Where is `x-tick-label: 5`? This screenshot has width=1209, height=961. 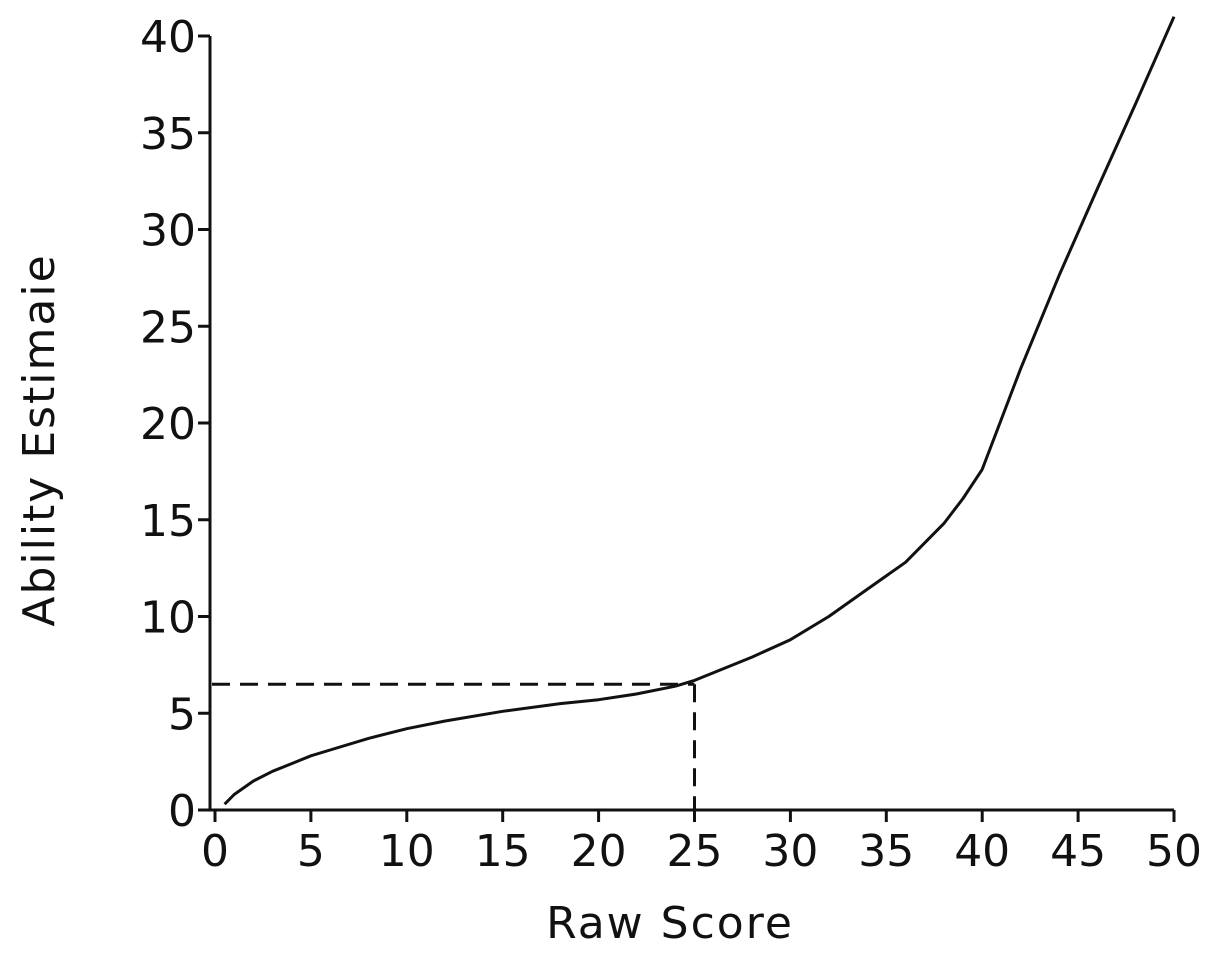 x-tick-label: 5 is located at coordinates (311, 851).